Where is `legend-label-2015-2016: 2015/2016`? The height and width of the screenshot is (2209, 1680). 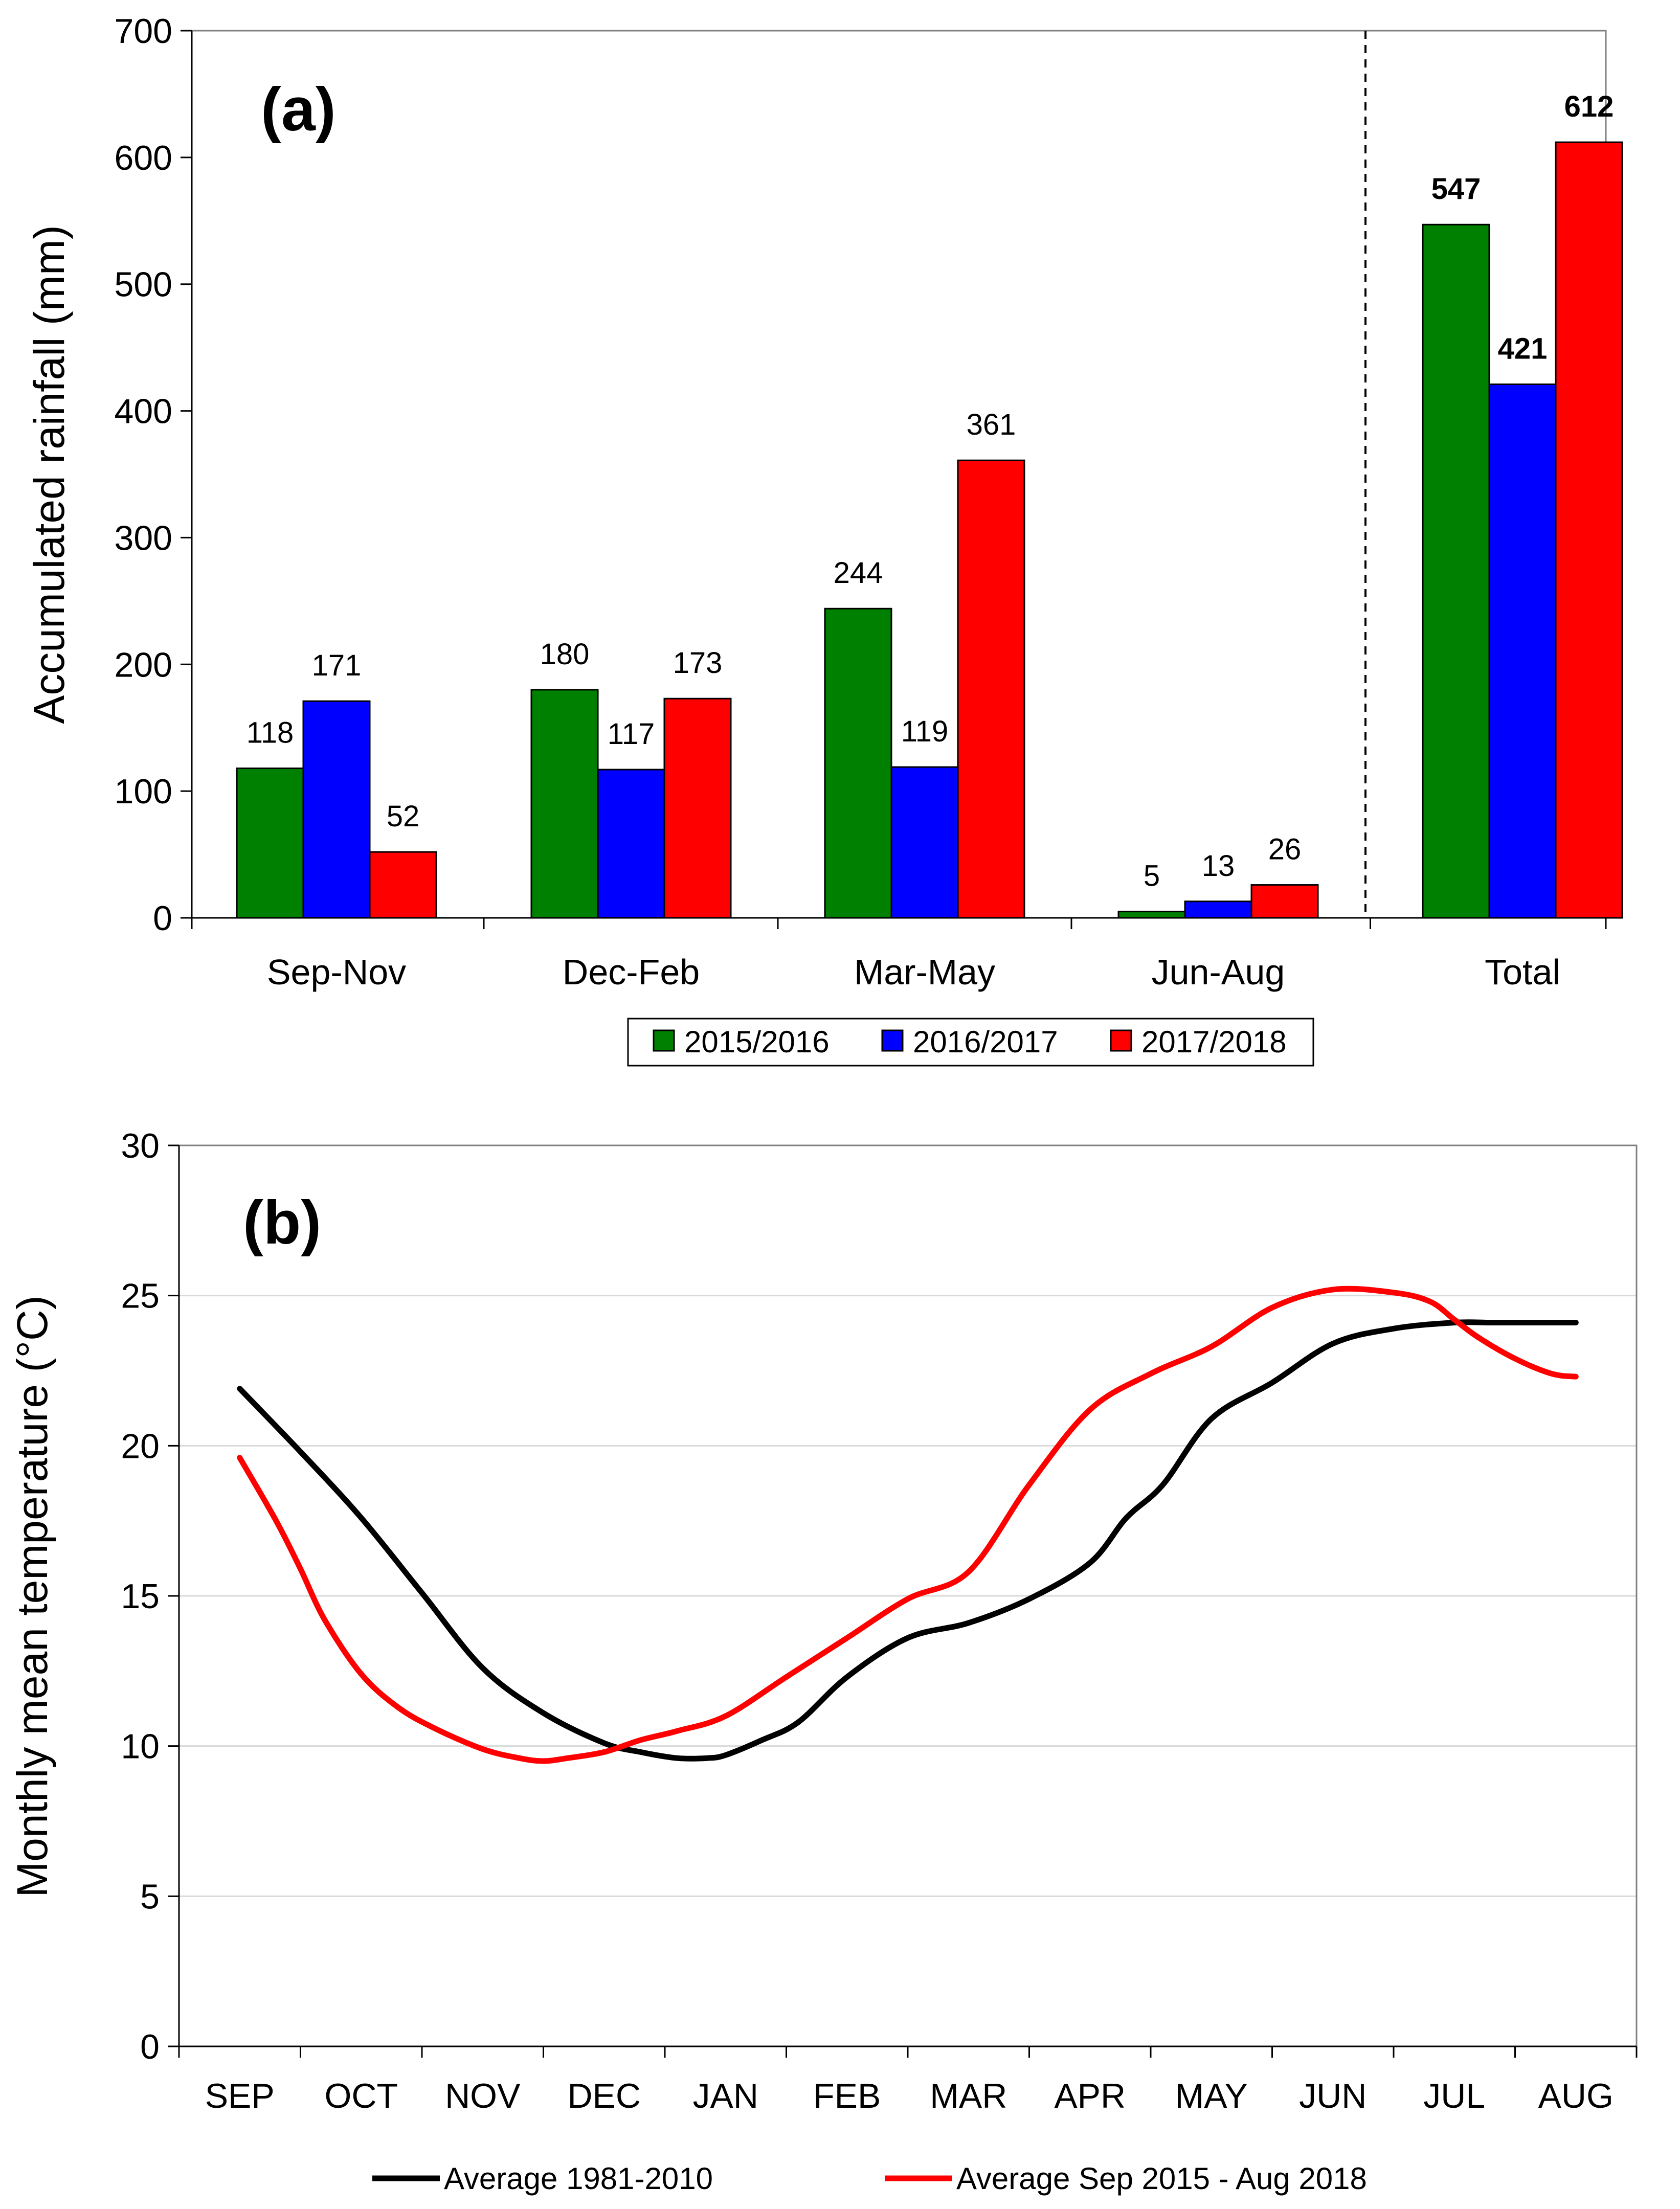
legend-label-2015-2016: 2015/2016 is located at coordinates (757, 1042).